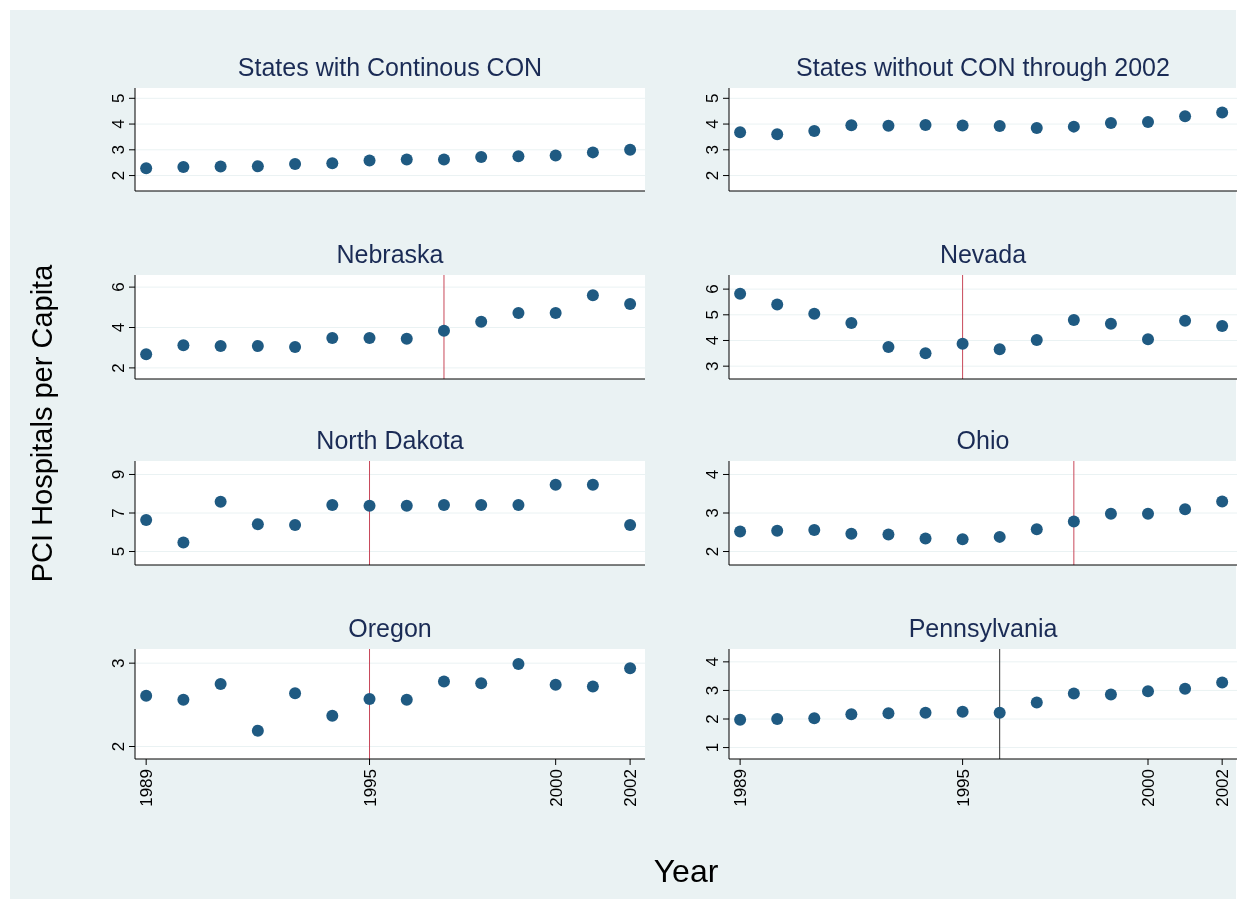  I want to click on chart-title: Ohio, so click(983, 440).